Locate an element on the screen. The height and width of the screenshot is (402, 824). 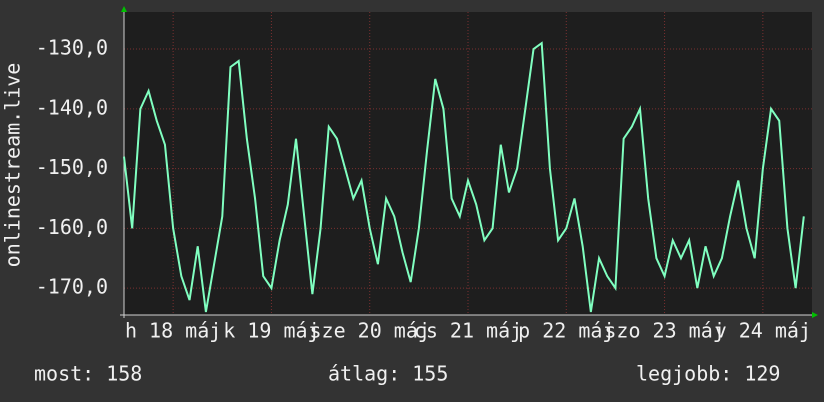
x-tick-label: v 24 máj is located at coordinates (763, 331).